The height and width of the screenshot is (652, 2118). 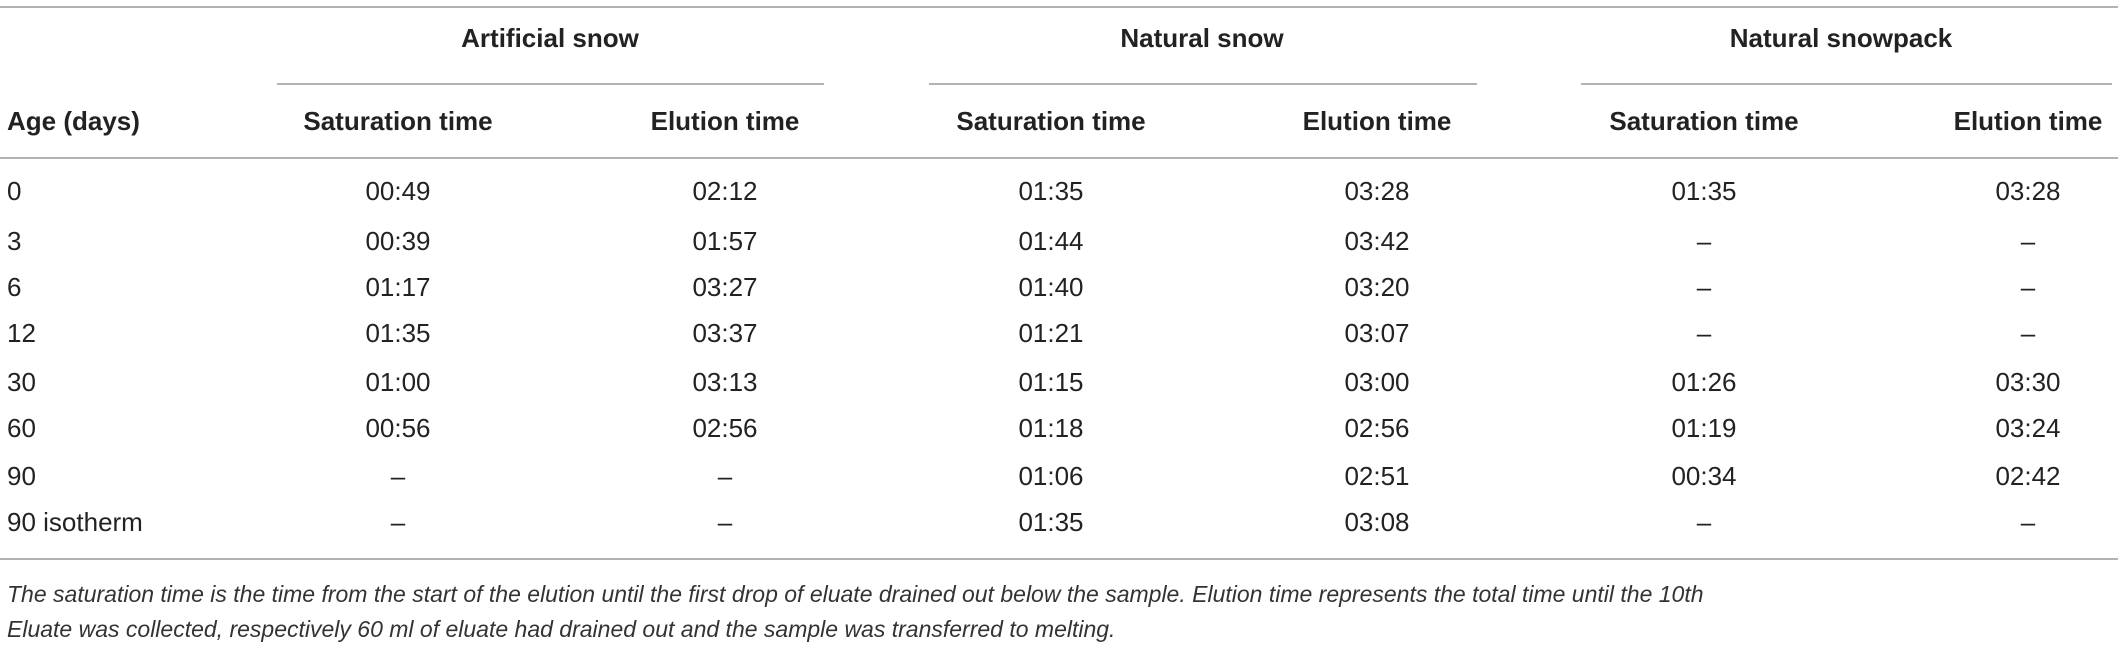 What do you see at coordinates (2027, 382) in the screenshot?
I see `cell: 03:30` at bounding box center [2027, 382].